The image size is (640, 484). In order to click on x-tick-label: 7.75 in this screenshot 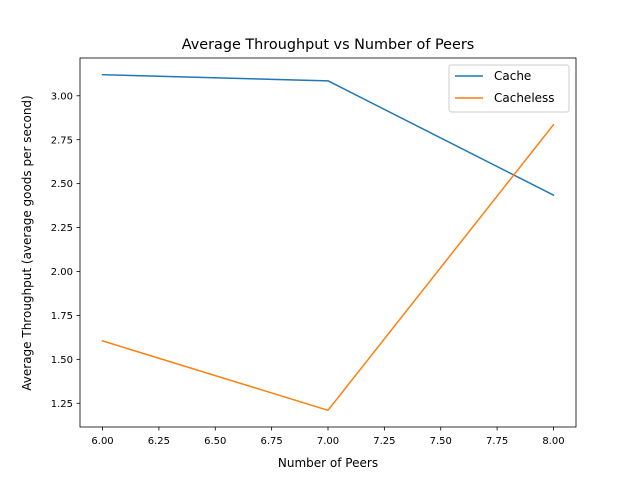, I will do `click(497, 441)`.